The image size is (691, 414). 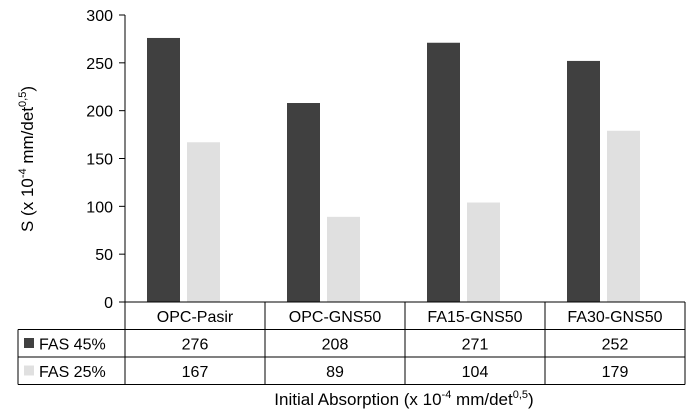 I want to click on x-category-label: FA15-GNS50, so click(x=474, y=317).